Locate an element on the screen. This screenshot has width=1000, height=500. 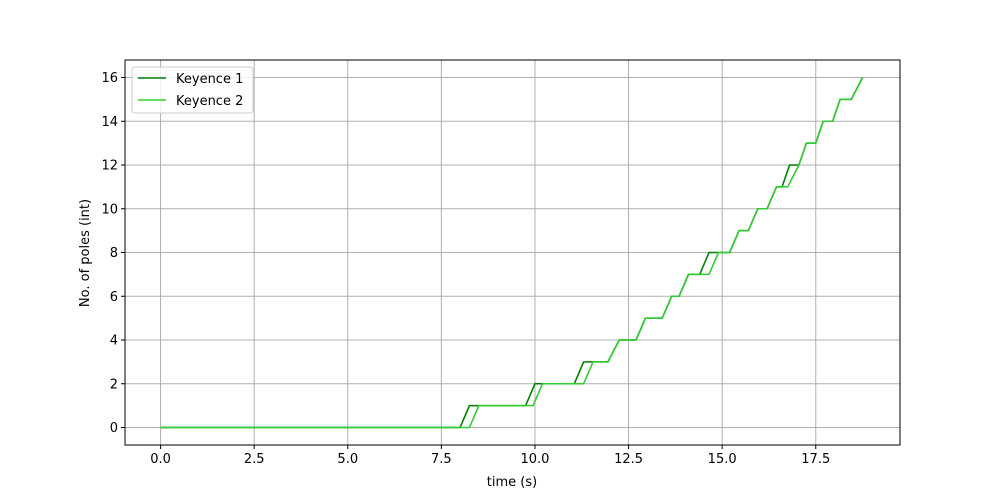
y-tick-label: 12 is located at coordinates (109, 166).